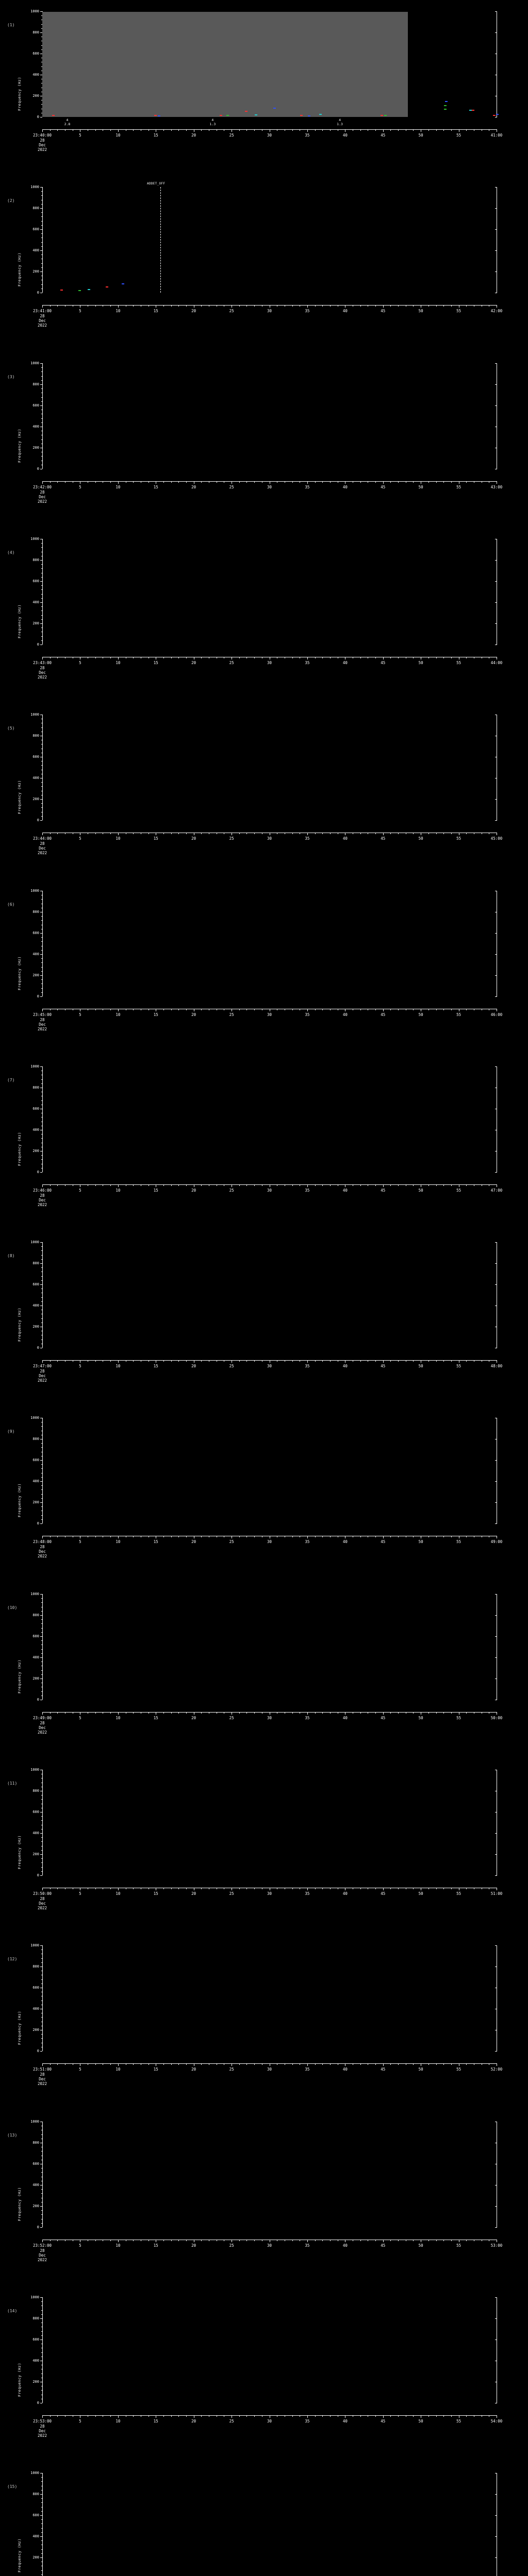  Describe the element at coordinates (34, 1242) in the screenshot. I see `y-tick-label: 1000` at that location.